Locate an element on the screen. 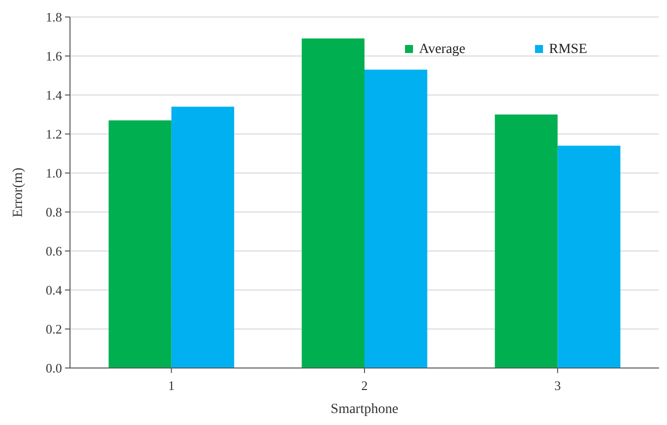  y-tick-label: 0.8 is located at coordinates (54, 212).